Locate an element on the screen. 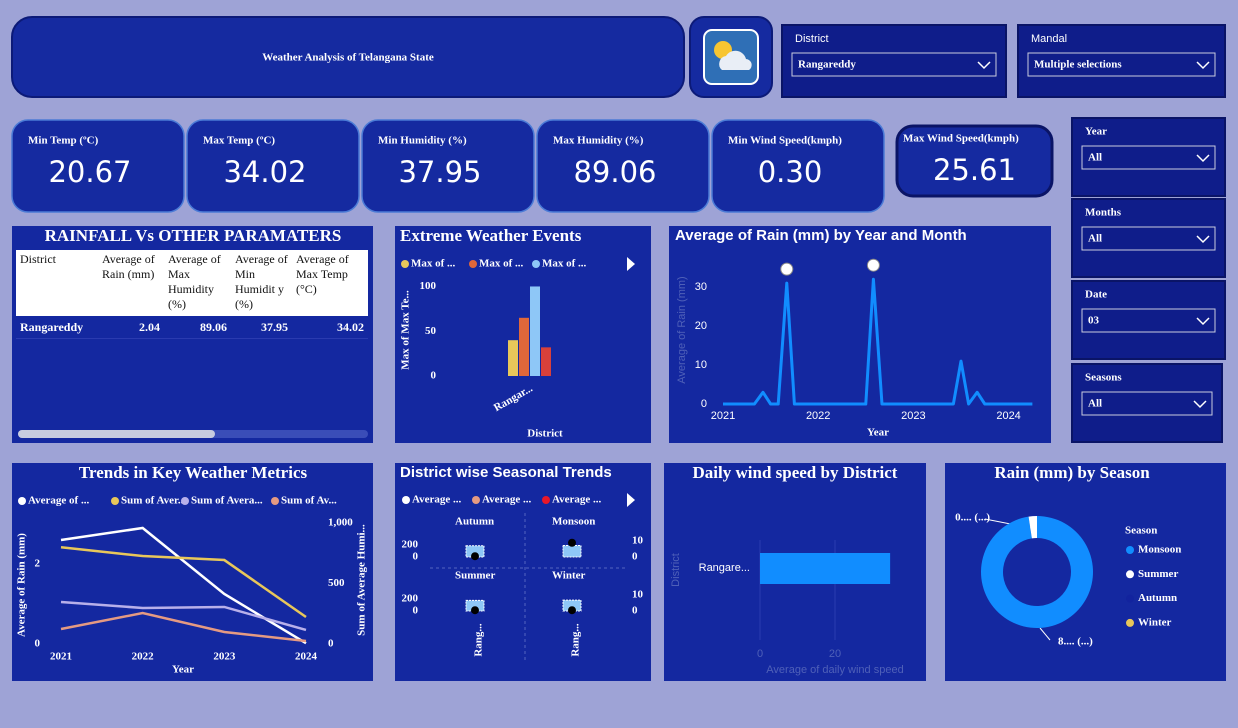 Image resolution: width=1238 pixels, height=728 pixels. icon-cloud is located at coordinates (735, 60).